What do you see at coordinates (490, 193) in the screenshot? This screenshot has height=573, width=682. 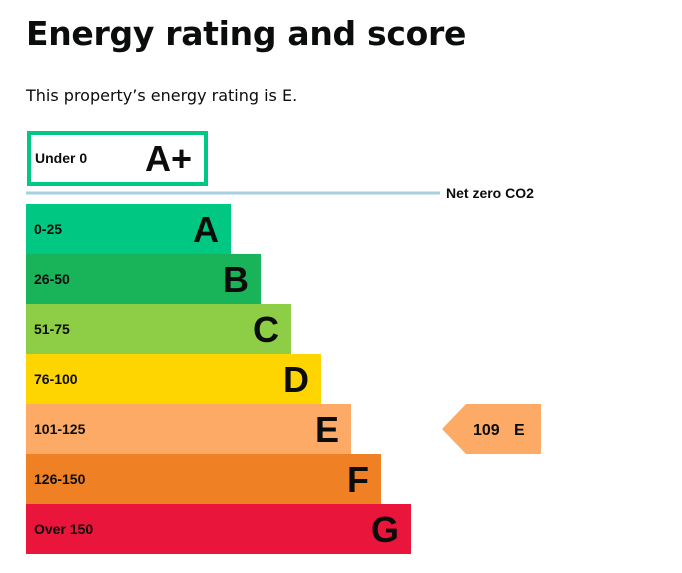 I see `net-zero-label: Net zero CO2` at bounding box center [490, 193].